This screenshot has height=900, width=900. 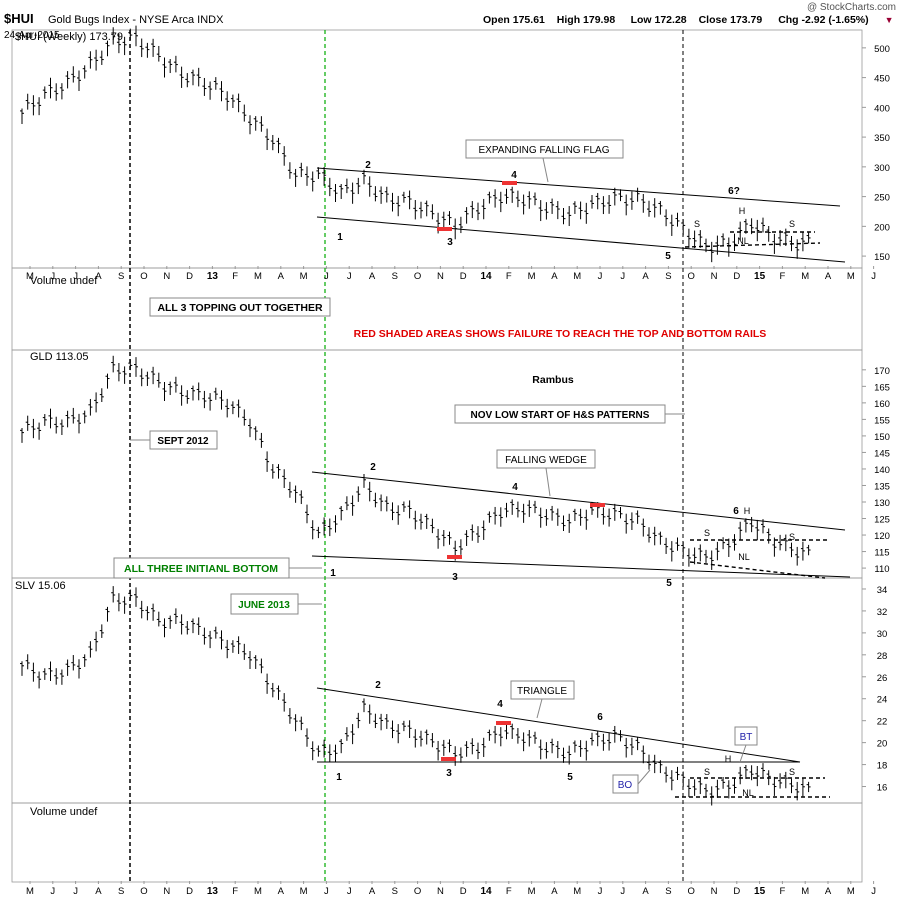 What do you see at coordinates (546, 460) in the screenshot?
I see `svg-text: FALLING WEDGE` at bounding box center [546, 460].